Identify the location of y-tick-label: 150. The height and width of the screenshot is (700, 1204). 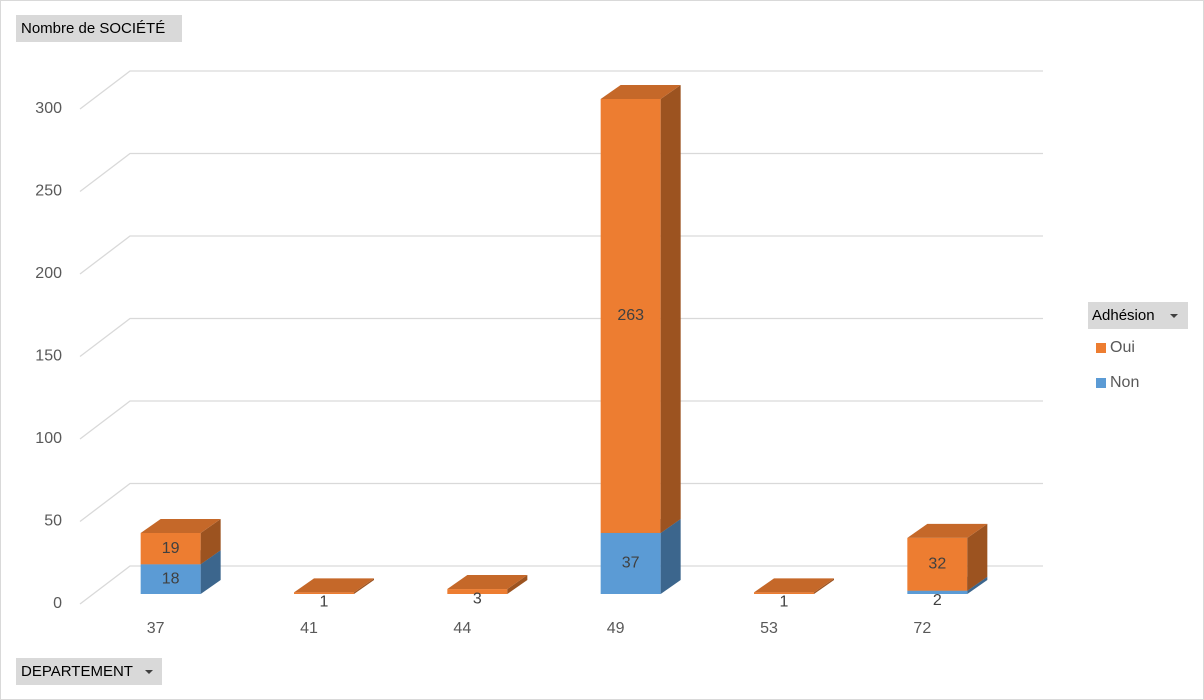
(48, 356).